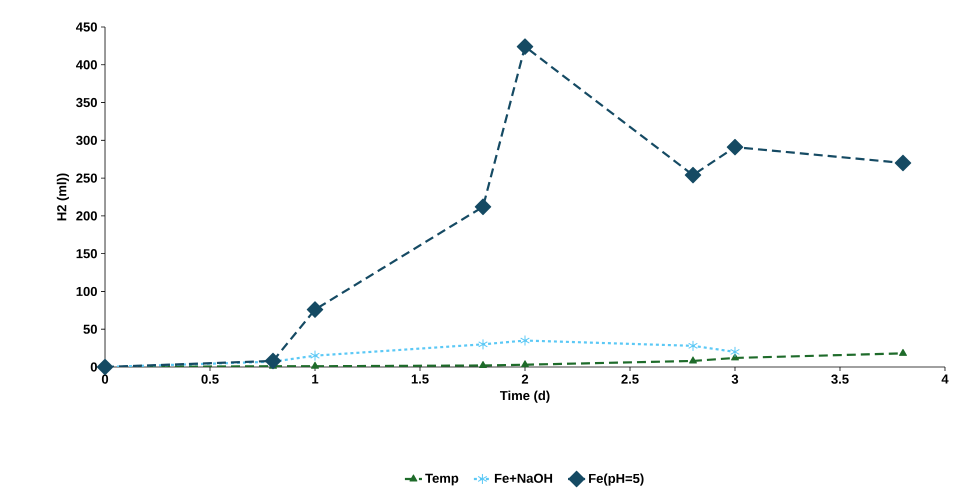  I want to click on y-tick-label: 250, so click(86, 178).